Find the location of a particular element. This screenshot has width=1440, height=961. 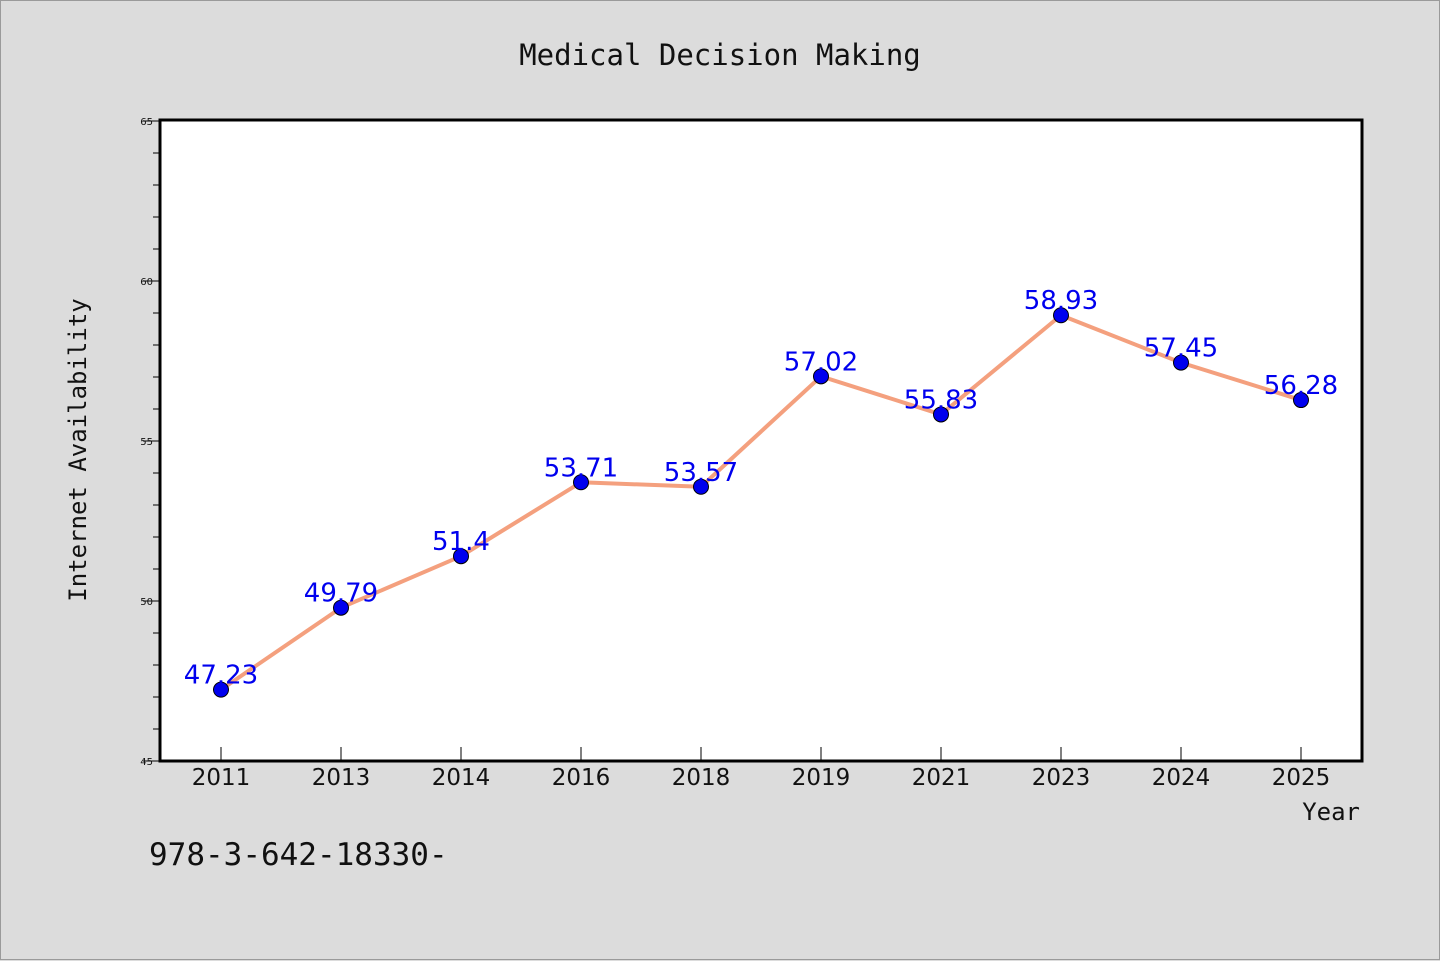

data-label: 55.83 is located at coordinates (941, 400).